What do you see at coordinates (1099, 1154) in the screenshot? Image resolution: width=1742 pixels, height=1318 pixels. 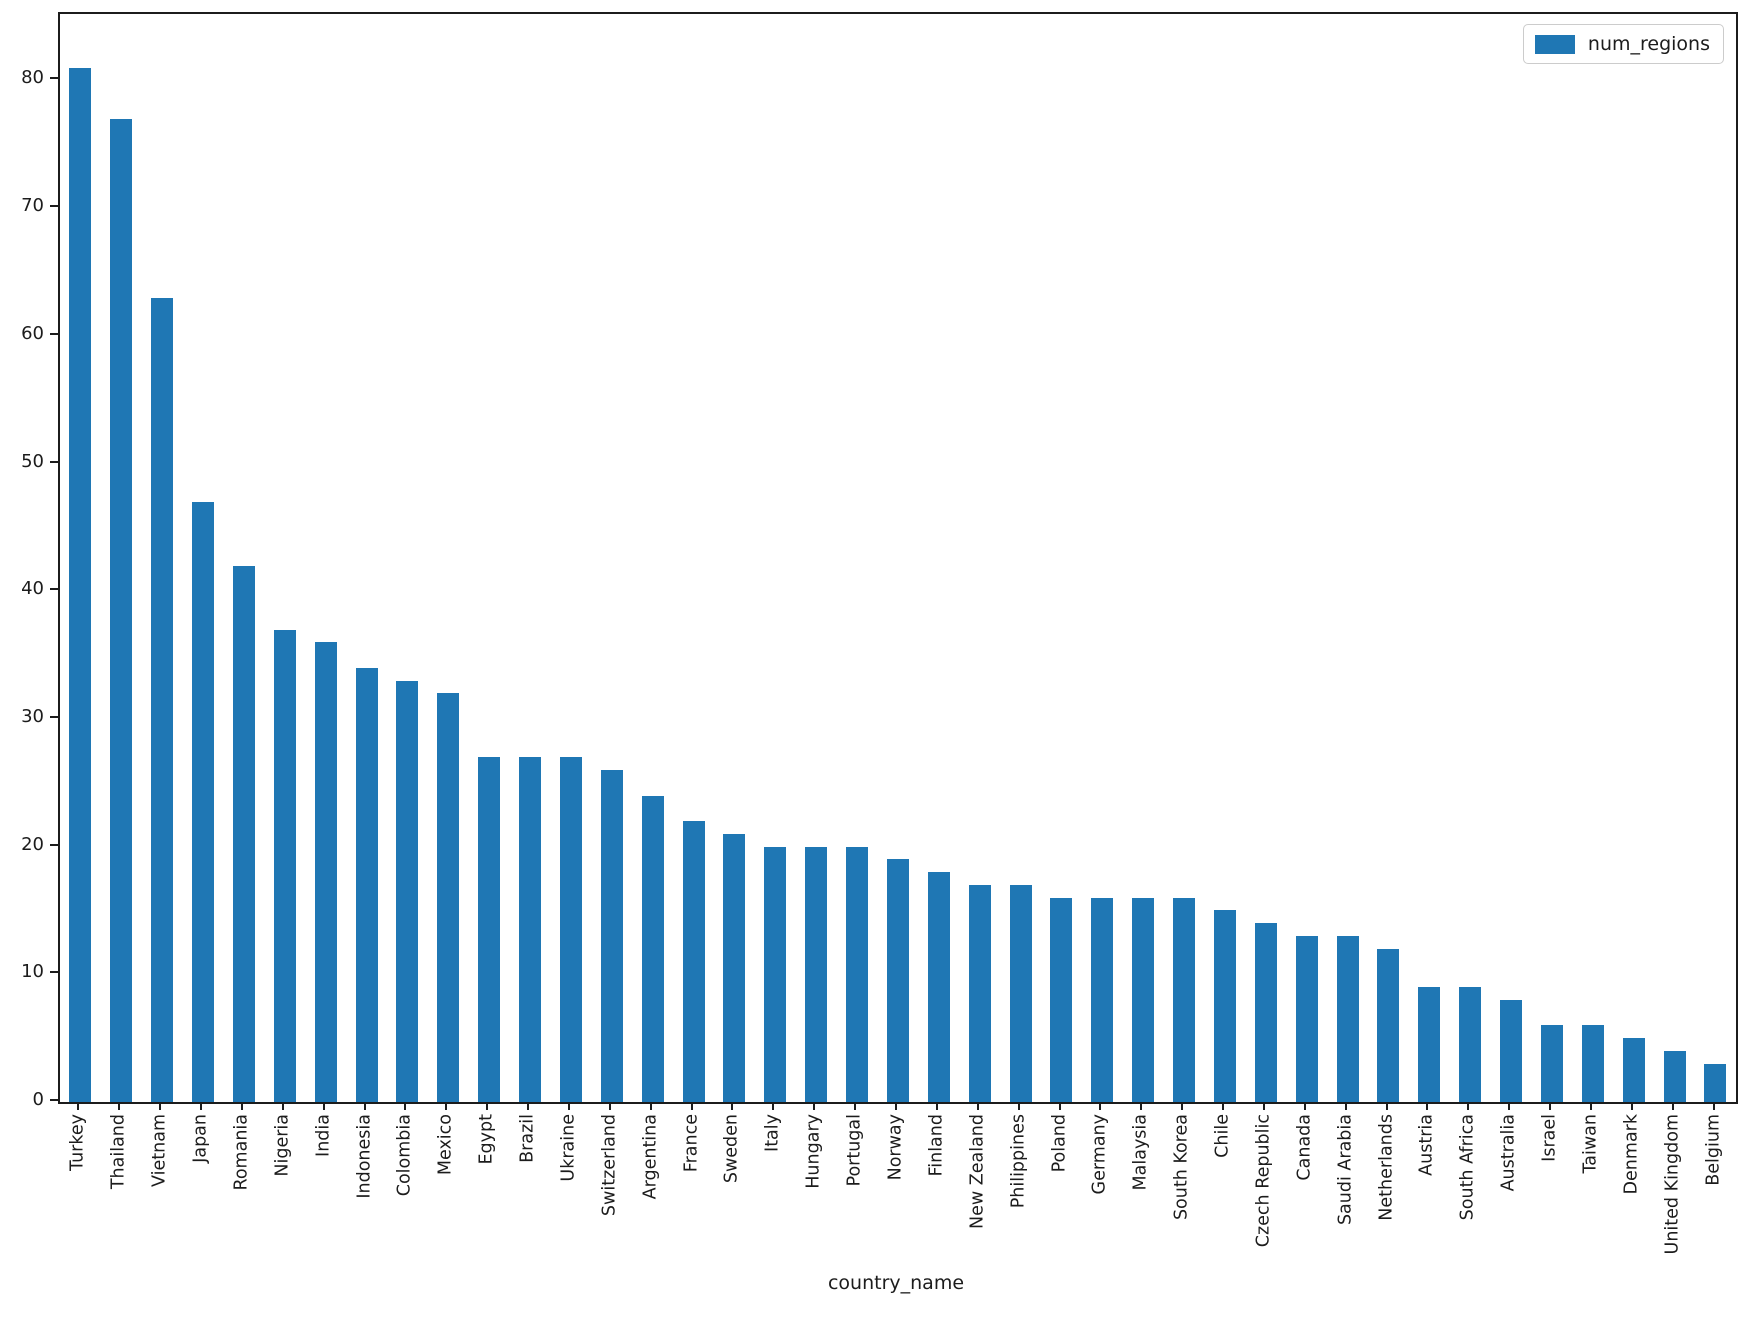 I see `x-tick-label-germany: Germany` at bounding box center [1099, 1154].